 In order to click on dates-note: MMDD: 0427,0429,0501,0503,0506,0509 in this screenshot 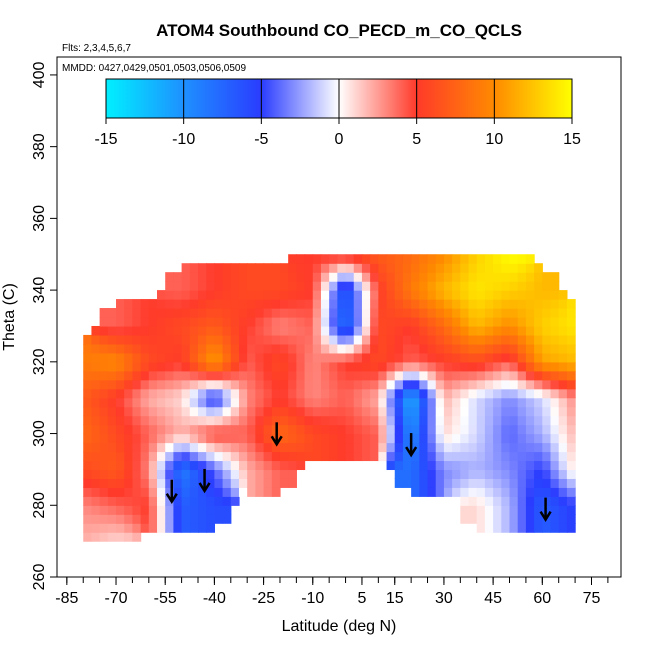, I will do `click(154, 68)`.